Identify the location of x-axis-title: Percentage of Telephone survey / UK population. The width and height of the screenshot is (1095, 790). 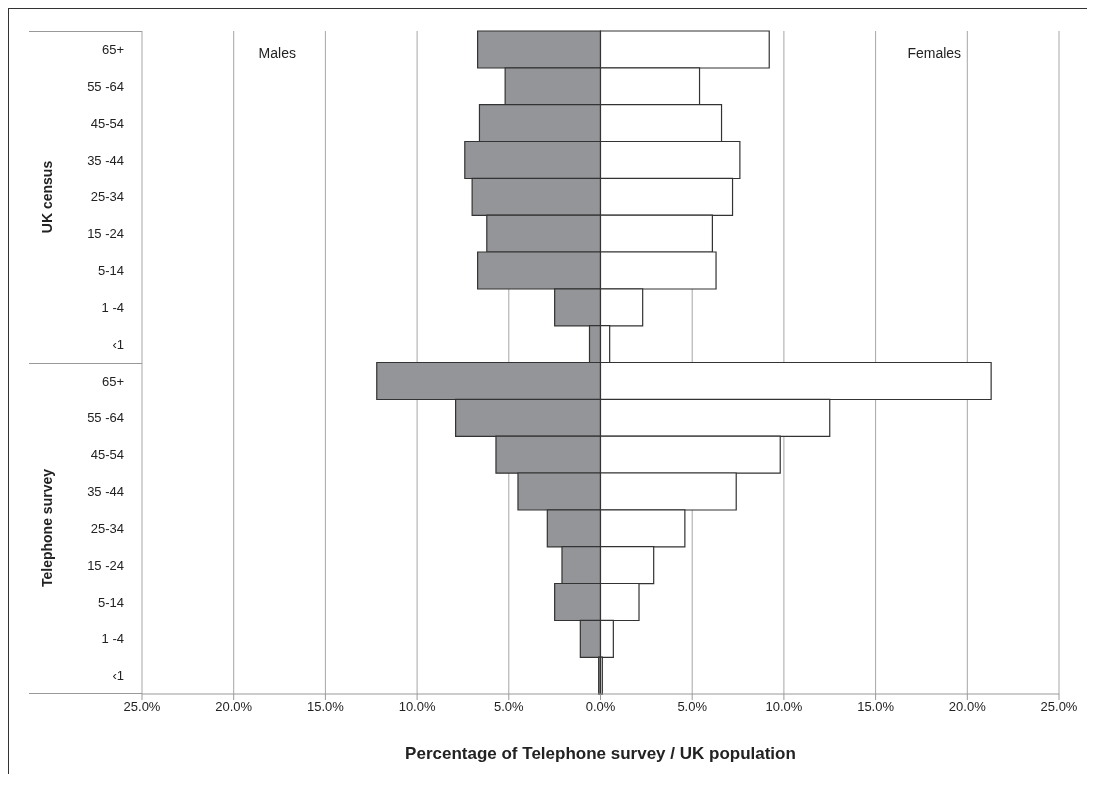
(600, 753).